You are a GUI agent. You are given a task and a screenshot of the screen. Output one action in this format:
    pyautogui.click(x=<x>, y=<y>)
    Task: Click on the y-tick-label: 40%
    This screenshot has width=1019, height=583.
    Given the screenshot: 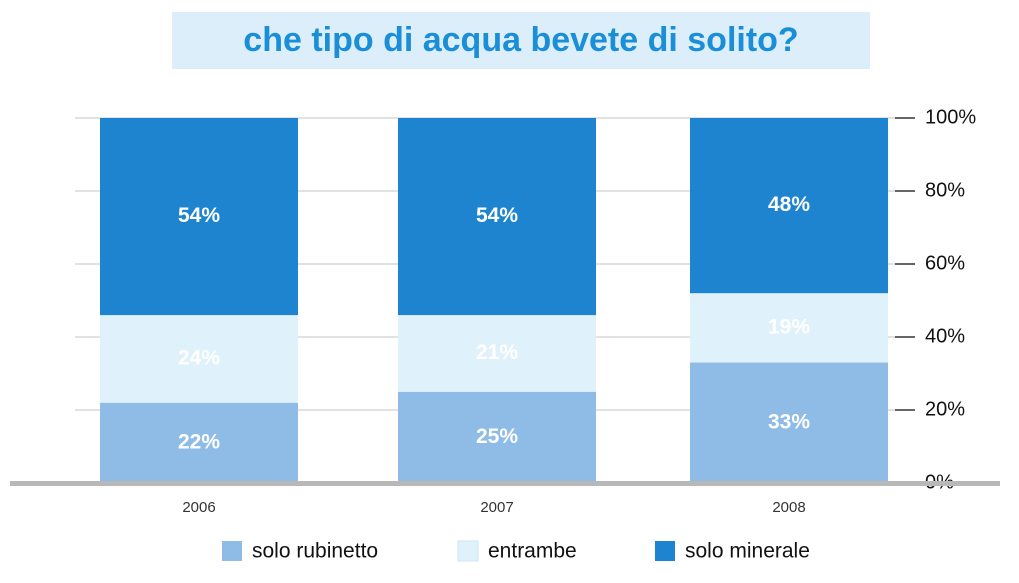 What is the action you would take?
    pyautogui.click(x=945, y=336)
    